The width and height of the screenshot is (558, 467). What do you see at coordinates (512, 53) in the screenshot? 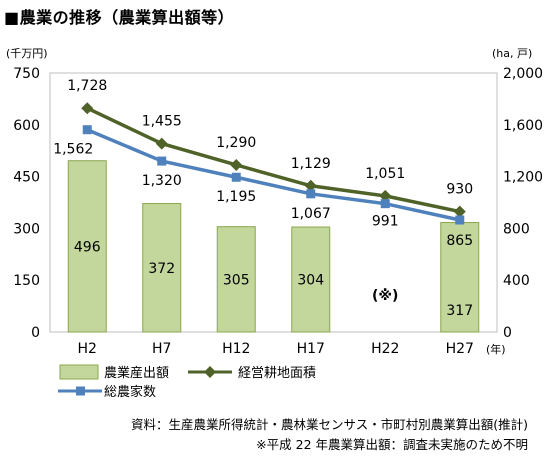
I see `y-right-unit: (ha, 戸)` at bounding box center [512, 53].